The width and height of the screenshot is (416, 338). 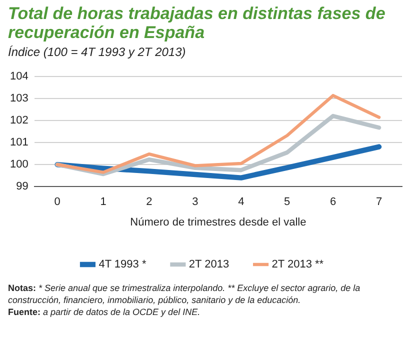 What do you see at coordinates (149, 202) in the screenshot?
I see `x-tick-label: 2` at bounding box center [149, 202].